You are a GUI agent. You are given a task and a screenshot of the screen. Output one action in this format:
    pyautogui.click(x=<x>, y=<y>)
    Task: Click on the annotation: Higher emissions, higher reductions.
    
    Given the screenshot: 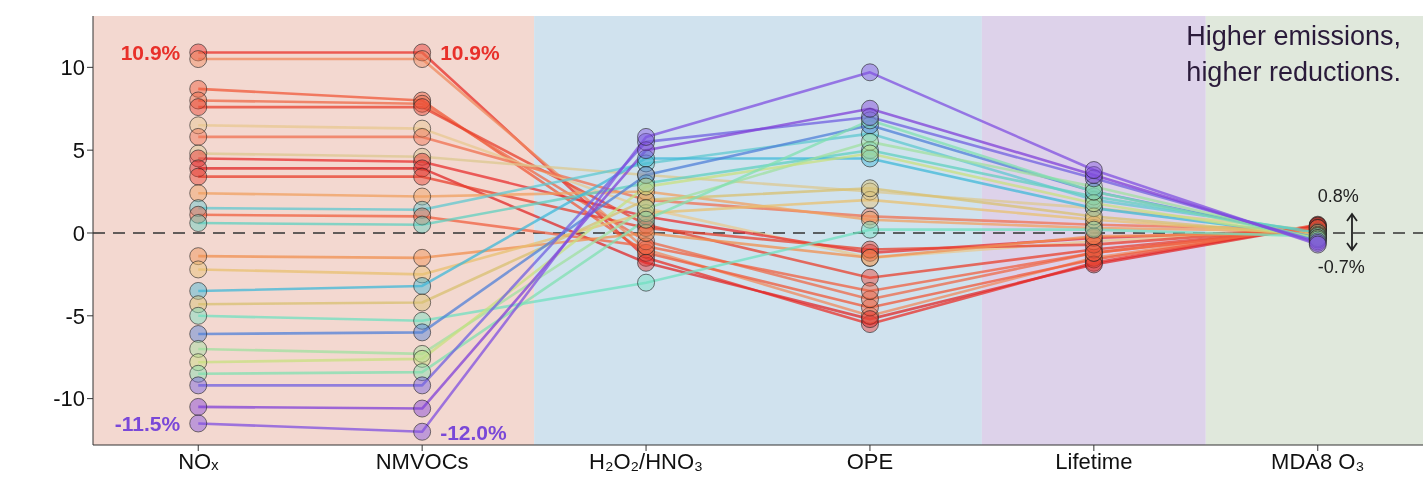 What is the action you would take?
    pyautogui.click(x=1293, y=54)
    